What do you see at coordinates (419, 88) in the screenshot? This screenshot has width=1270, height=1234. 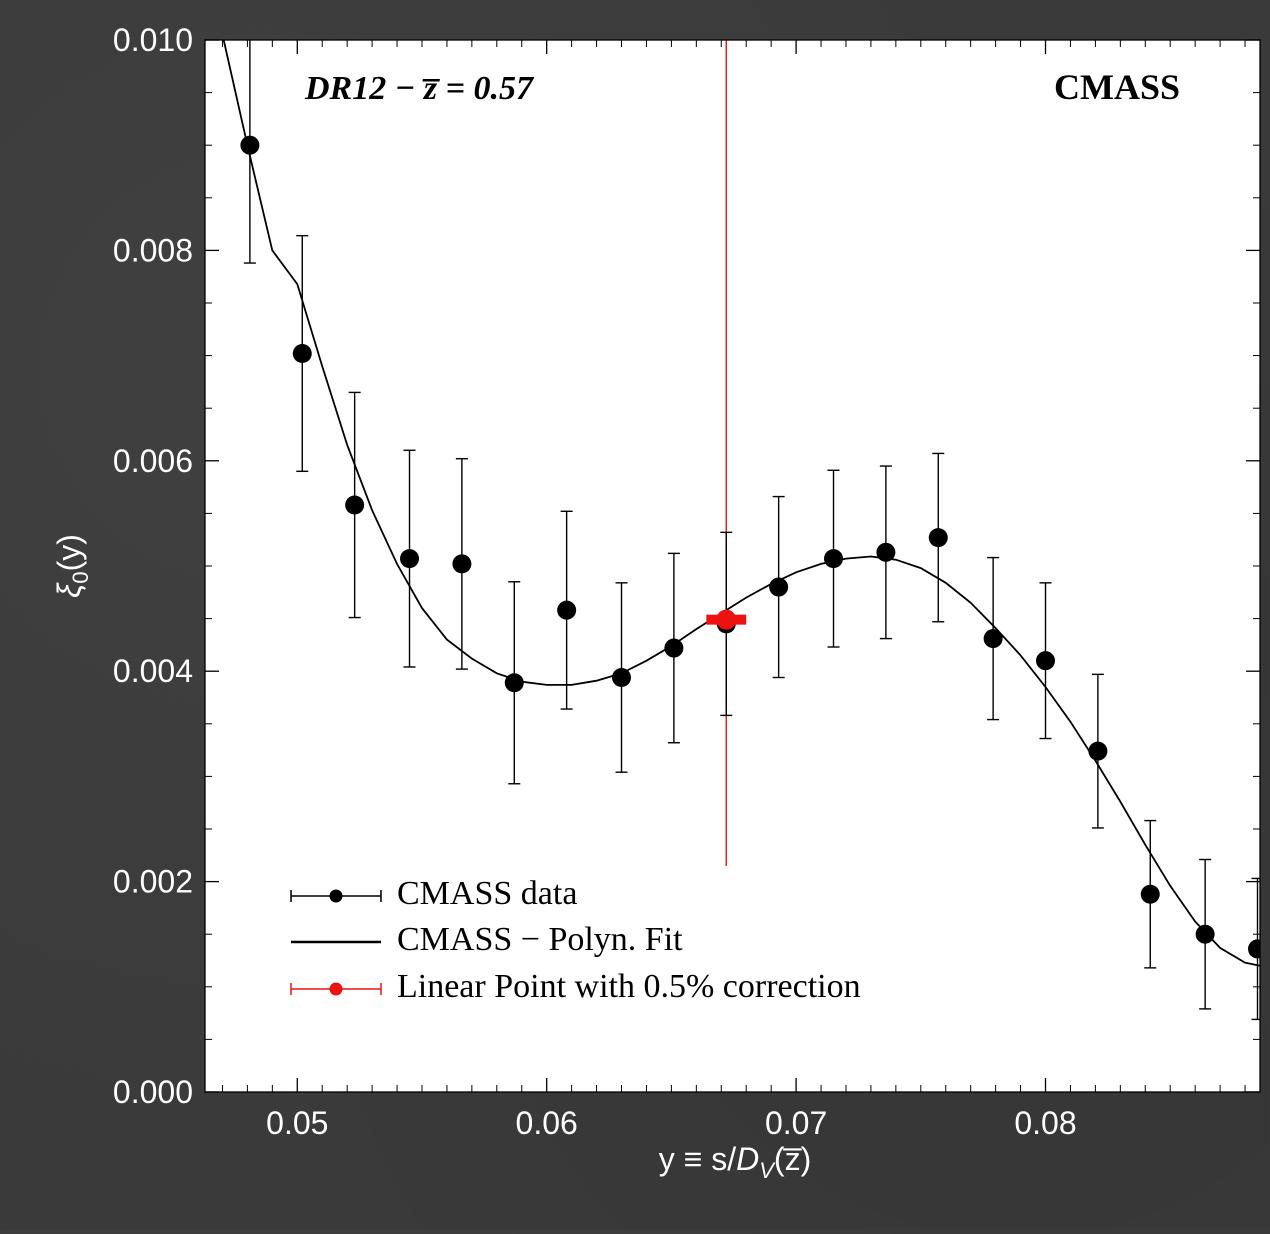 I see `annotation-left: DR12 − z̅ = 0.57` at bounding box center [419, 88].